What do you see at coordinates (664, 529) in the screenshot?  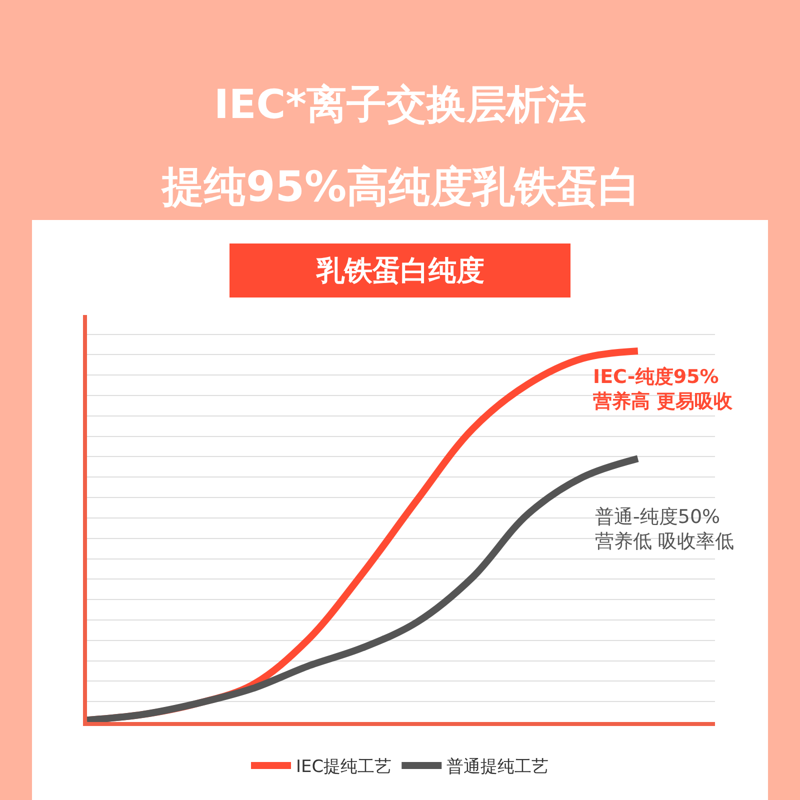 I see `annotation: 普通-纯度50% 营养低 吸收率低` at bounding box center [664, 529].